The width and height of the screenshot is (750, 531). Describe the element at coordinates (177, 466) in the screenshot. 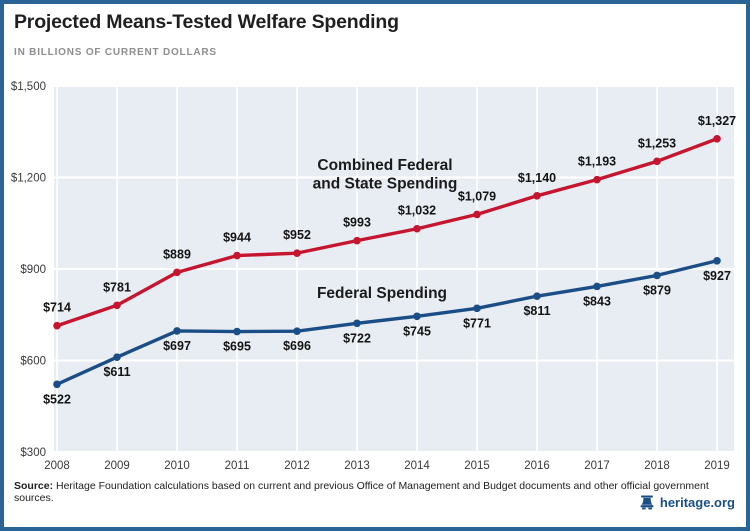

I see `x-axis-tick-label: 2010` at that location.